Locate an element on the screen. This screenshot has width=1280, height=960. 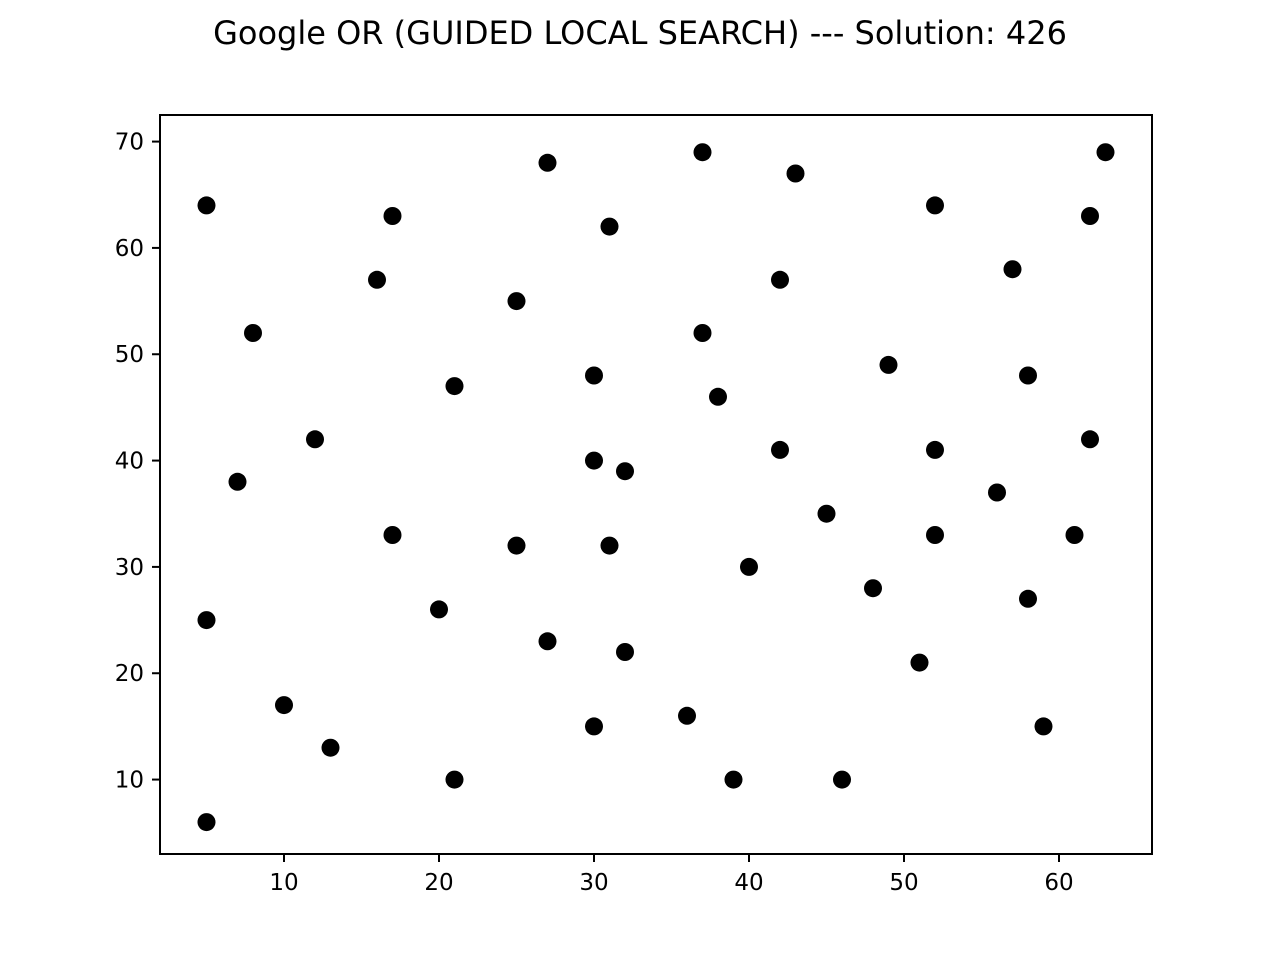
x-tick-label: 10 is located at coordinates (283, 883).